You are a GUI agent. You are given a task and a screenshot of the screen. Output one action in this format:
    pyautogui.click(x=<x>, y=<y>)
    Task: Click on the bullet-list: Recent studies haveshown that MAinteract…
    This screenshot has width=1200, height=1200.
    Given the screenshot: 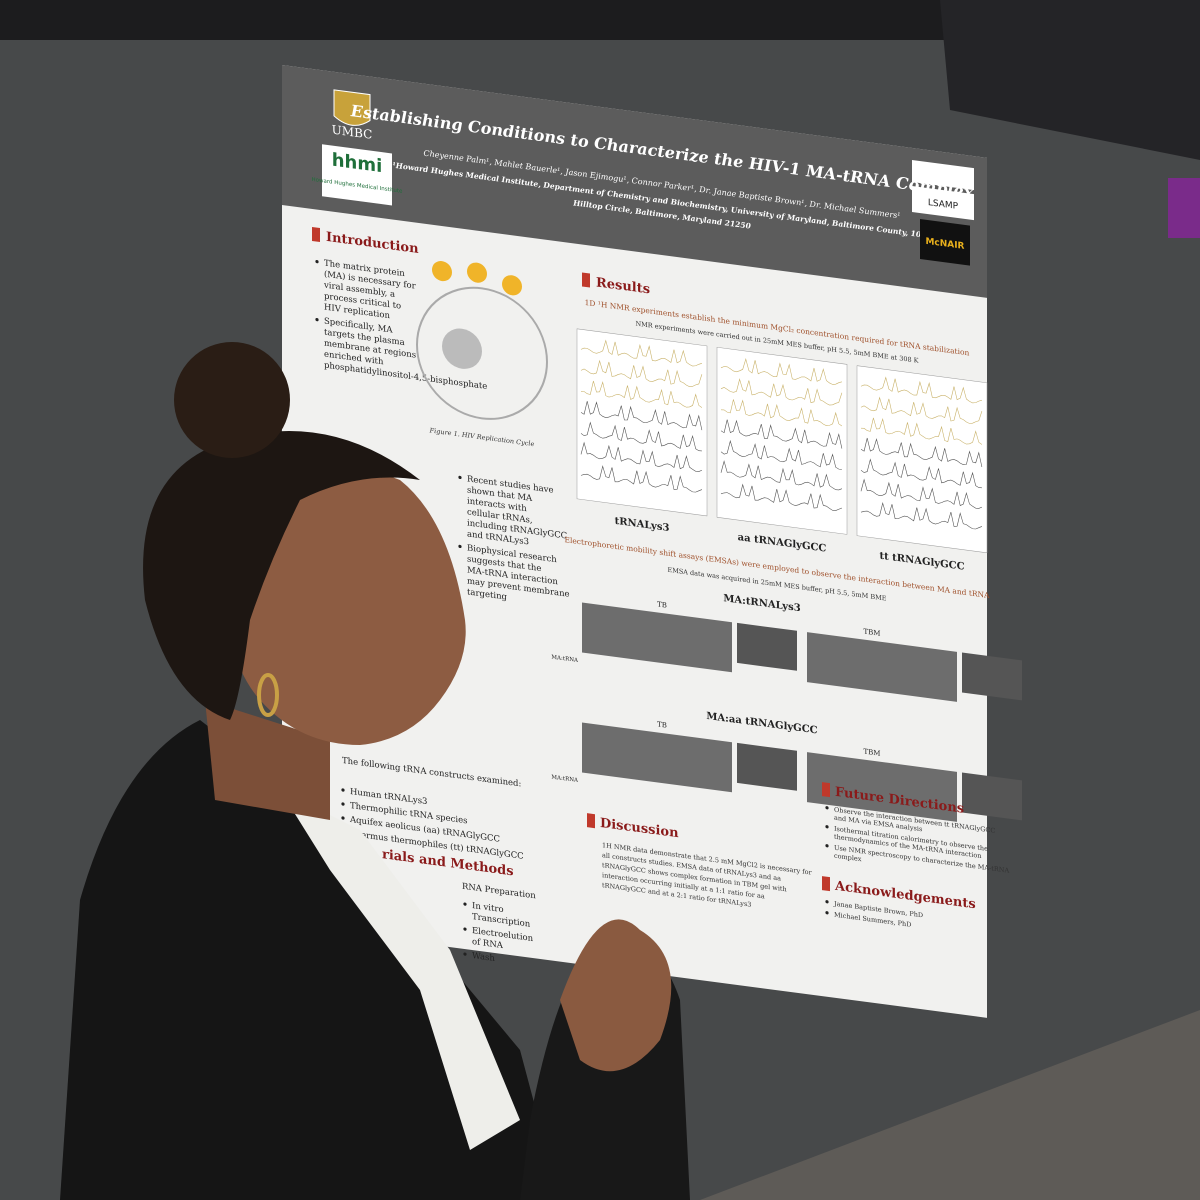 What is the action you would take?
    pyautogui.click(x=514, y=542)
    